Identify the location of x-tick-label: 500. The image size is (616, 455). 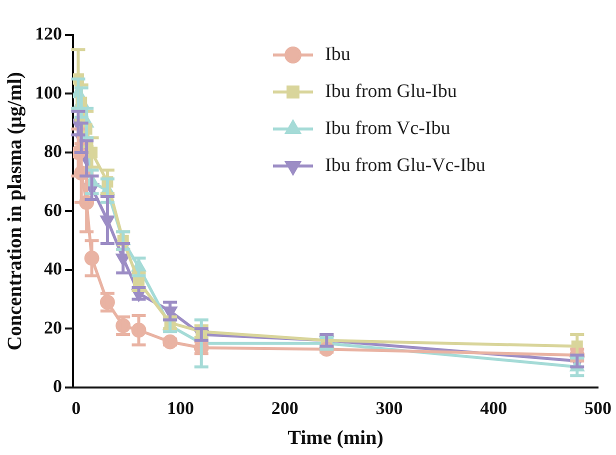
(598, 408).